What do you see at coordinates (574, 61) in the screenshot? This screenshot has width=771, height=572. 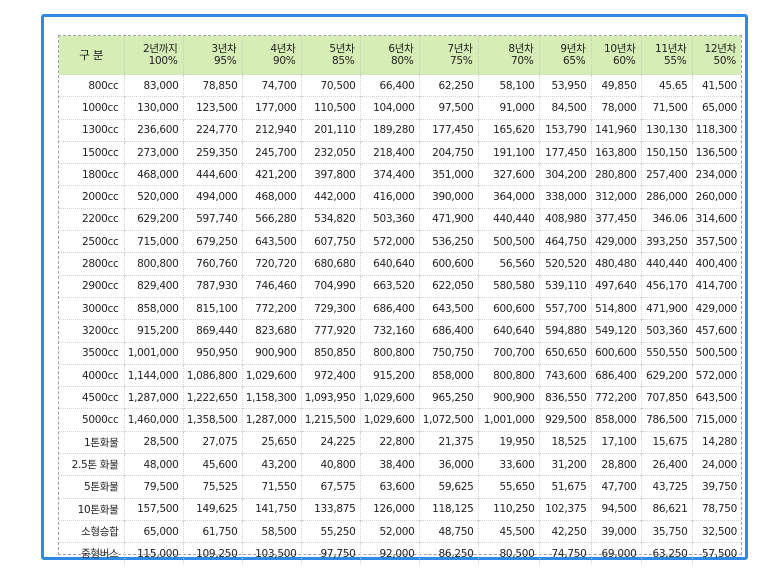 I see `column-percent: 65%` at bounding box center [574, 61].